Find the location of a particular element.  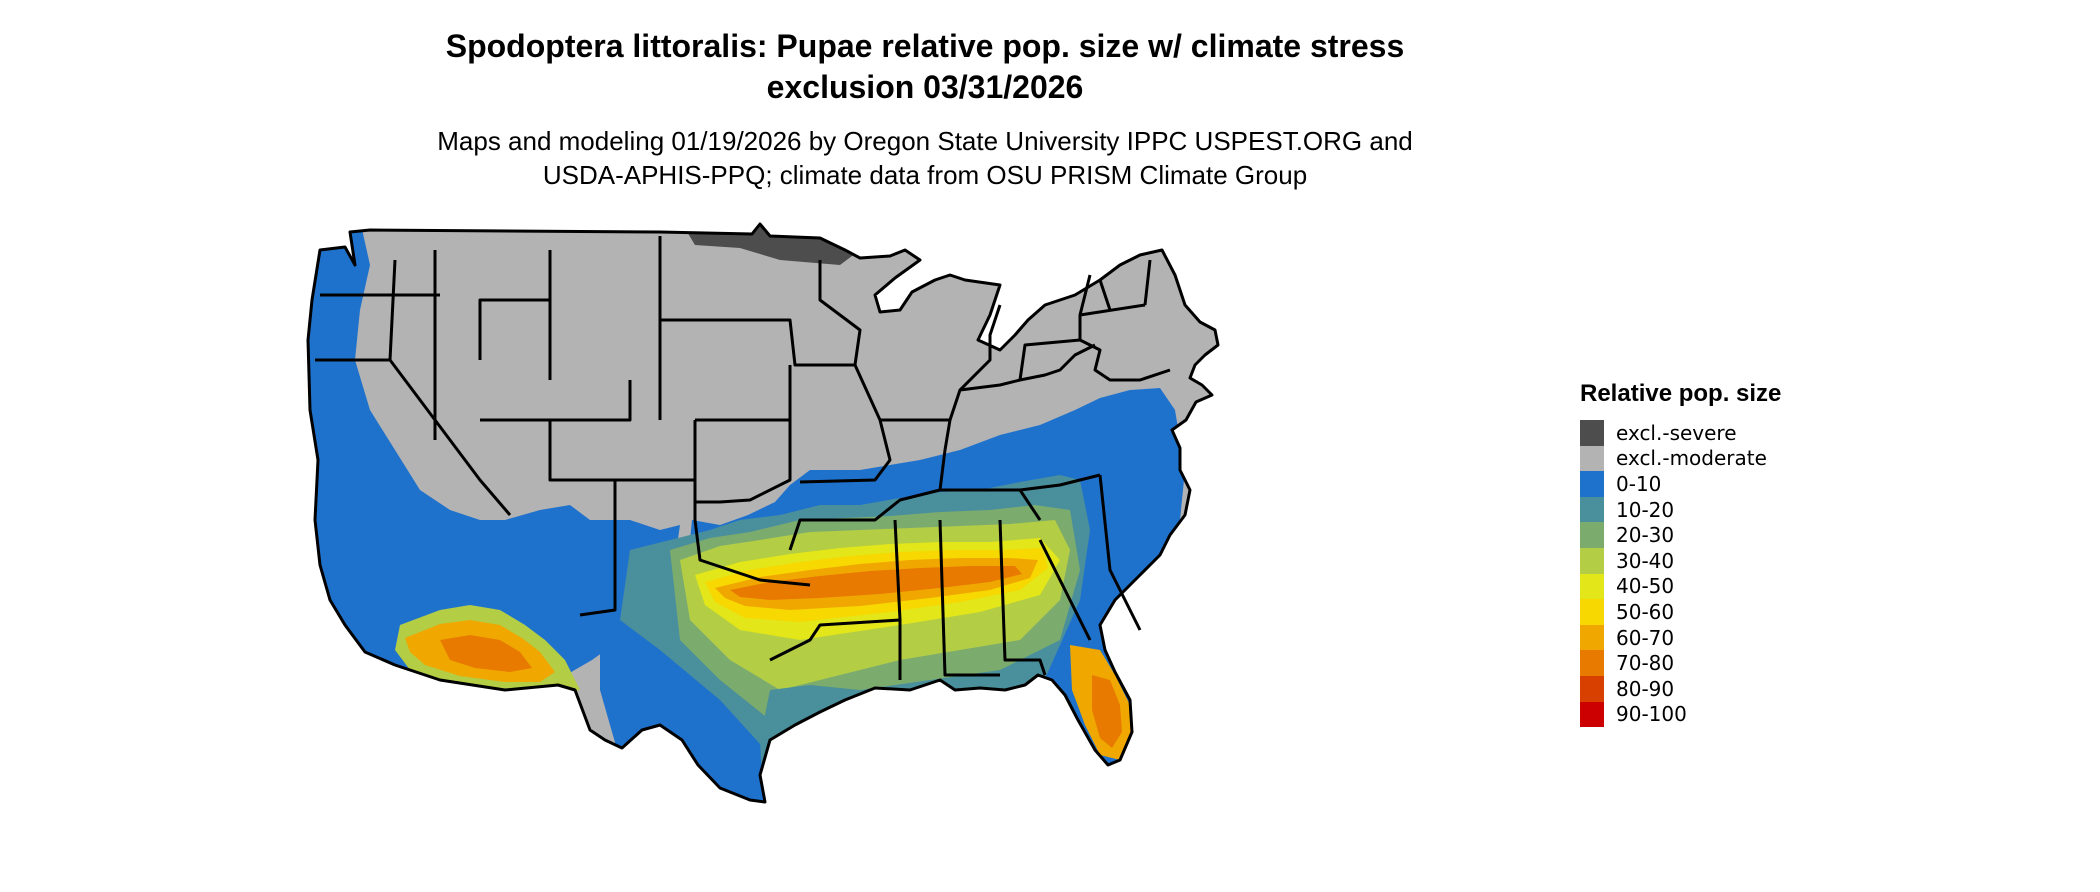

legend-label: 70-80 is located at coordinates (1645, 663).